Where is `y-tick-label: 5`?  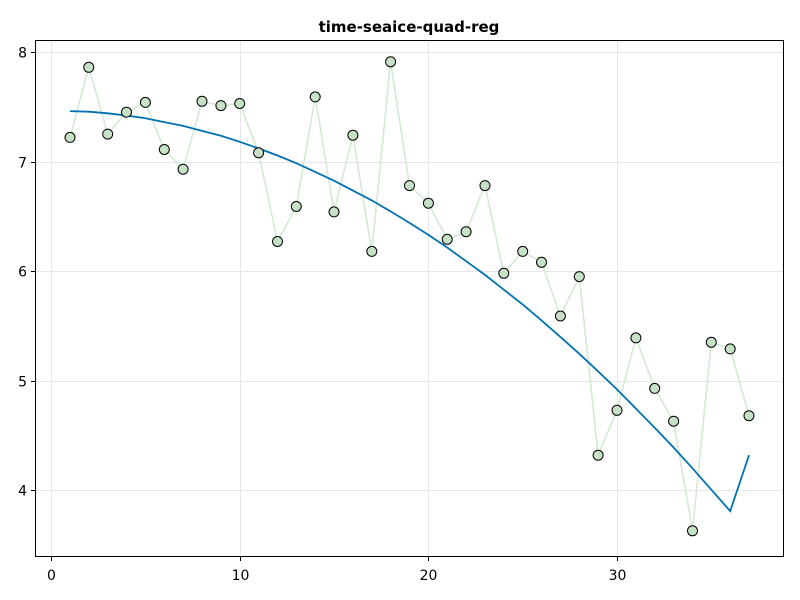
y-tick-label: 5 is located at coordinates (22, 383).